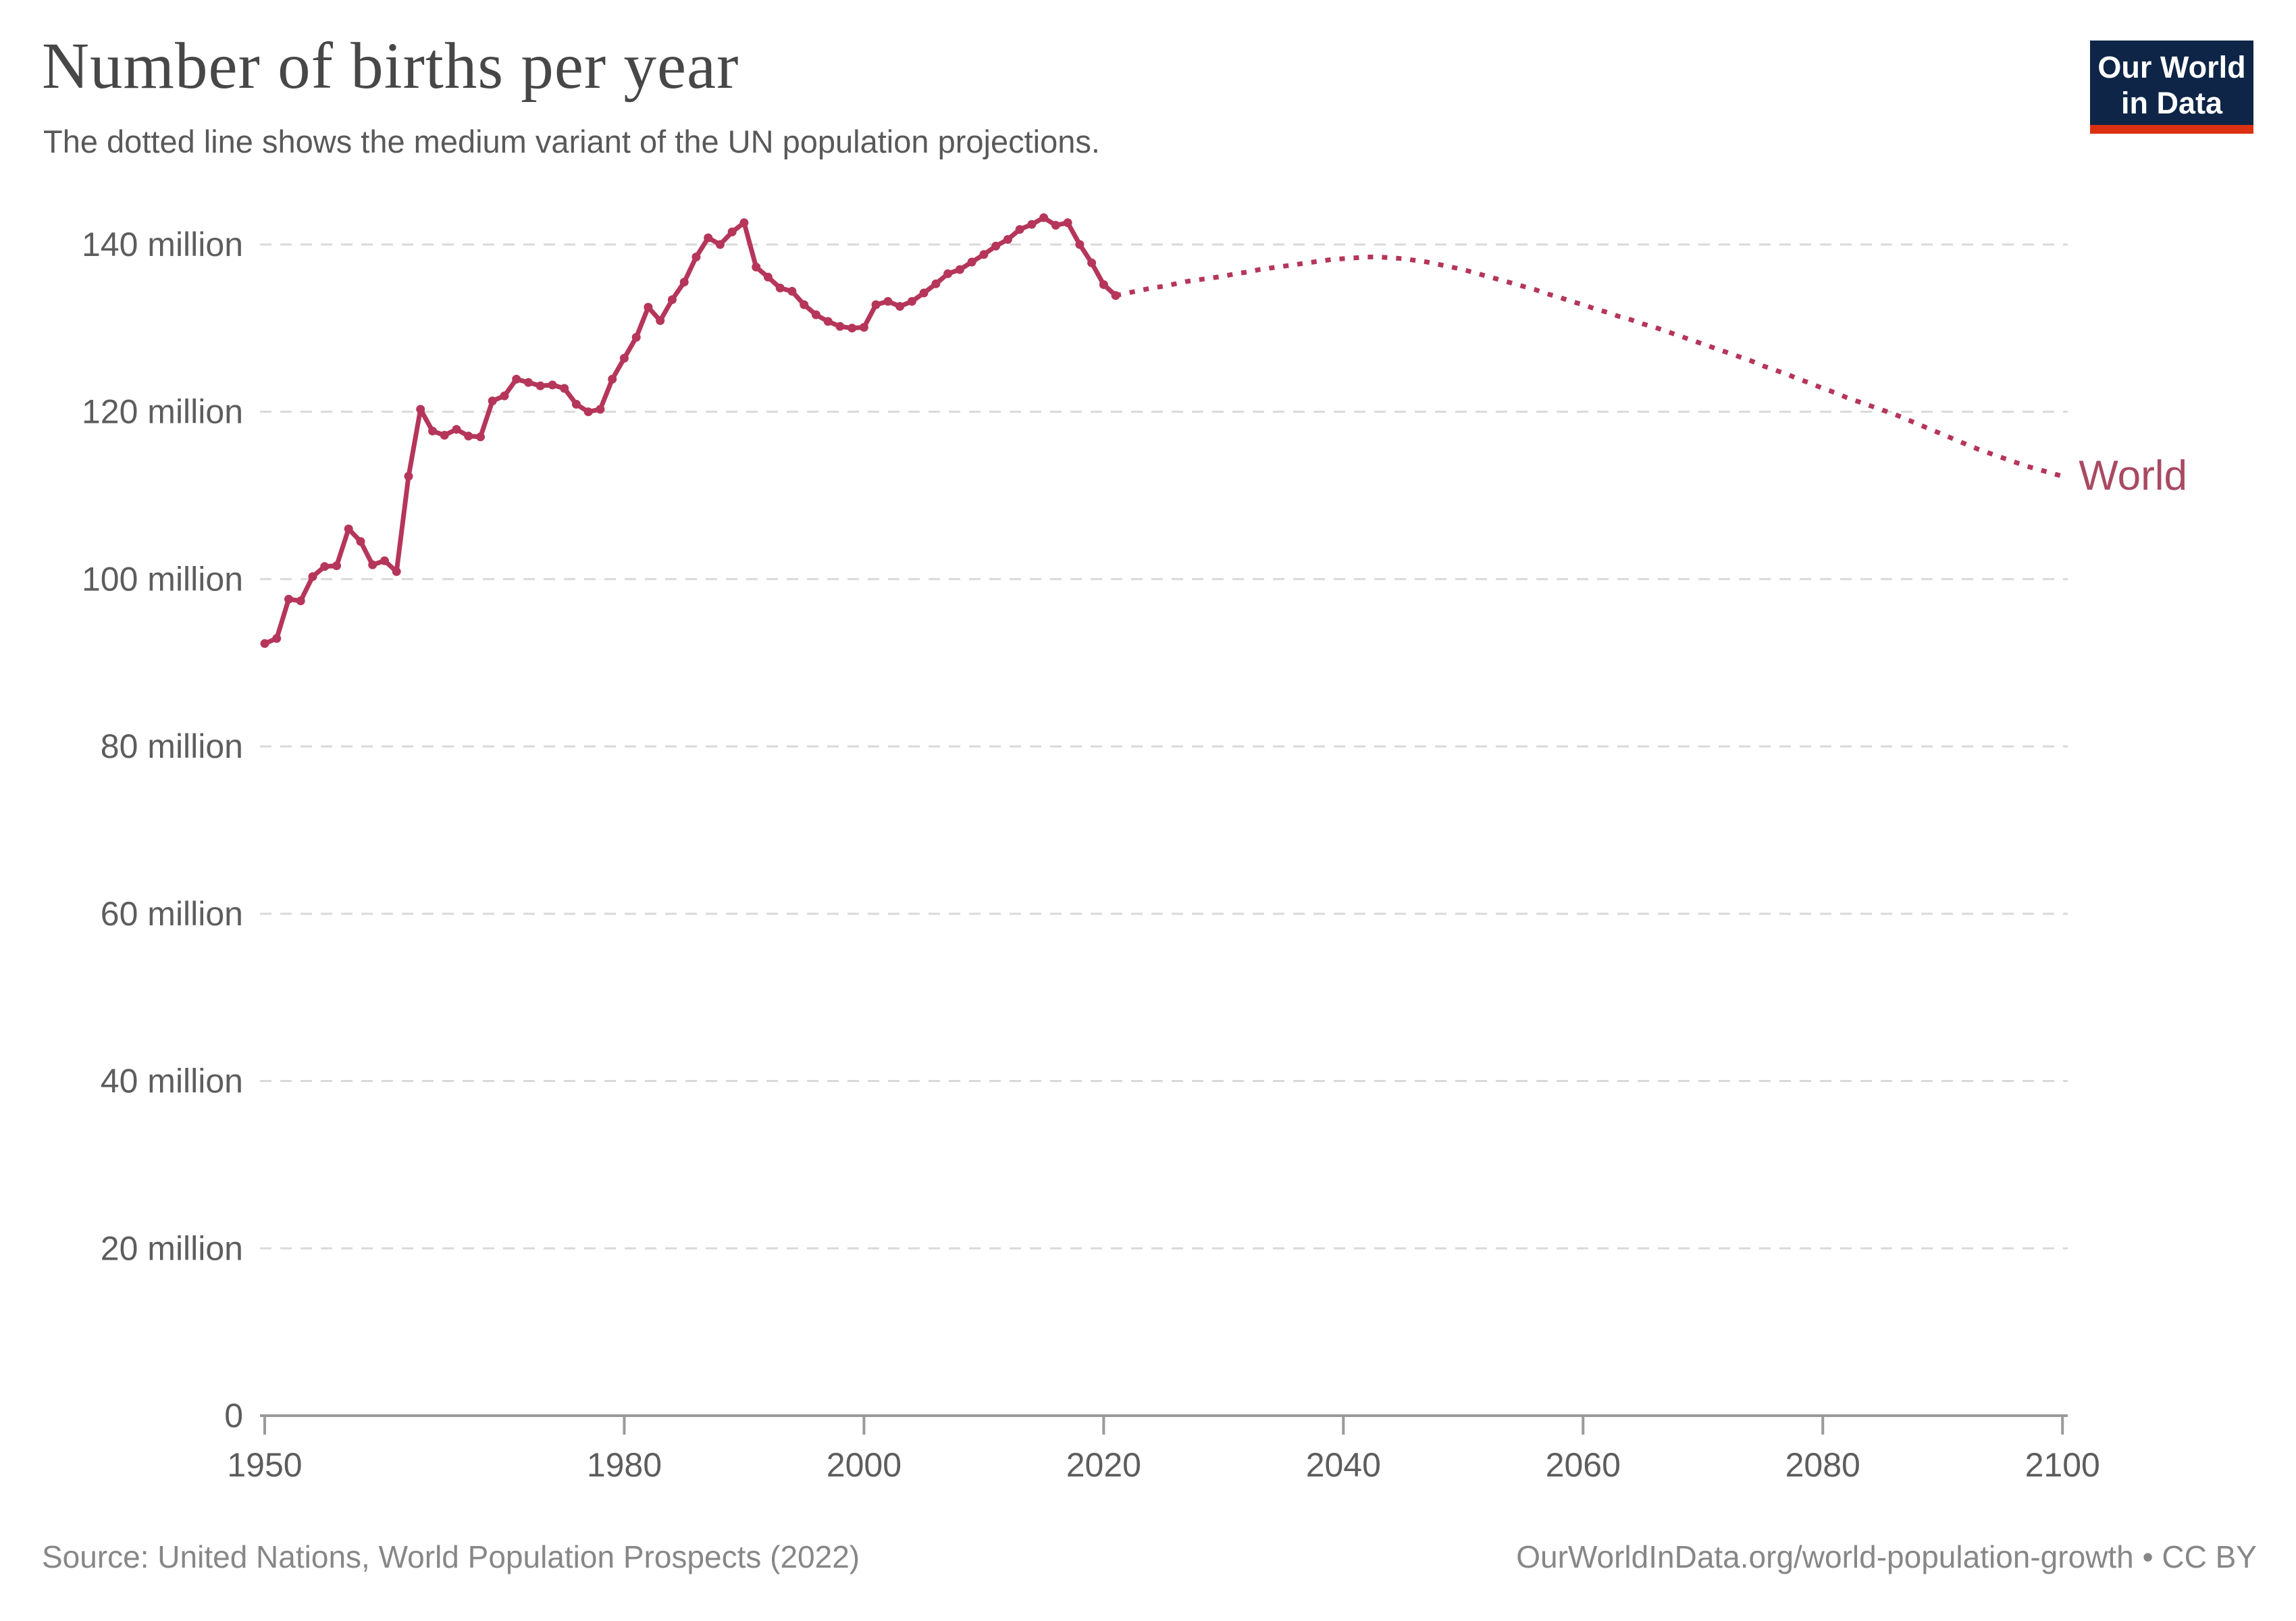  Describe the element at coordinates (2133, 476) in the screenshot. I see `series-end-label-world: World` at that location.